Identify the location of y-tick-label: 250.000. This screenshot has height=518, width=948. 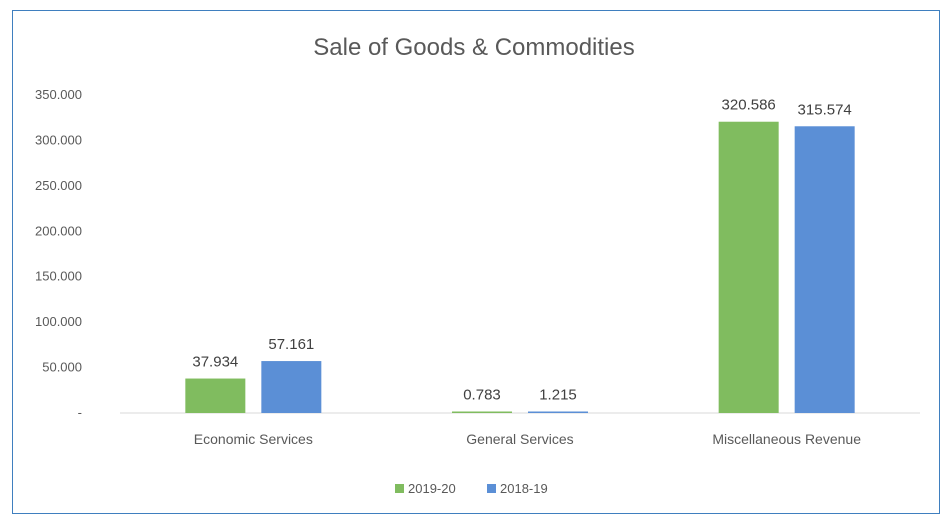
(58, 185).